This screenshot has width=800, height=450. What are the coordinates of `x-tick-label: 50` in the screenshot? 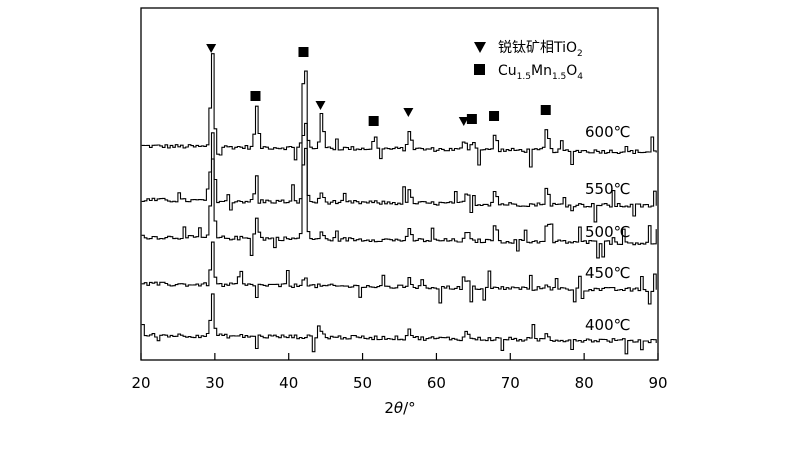 It's located at (362, 383).